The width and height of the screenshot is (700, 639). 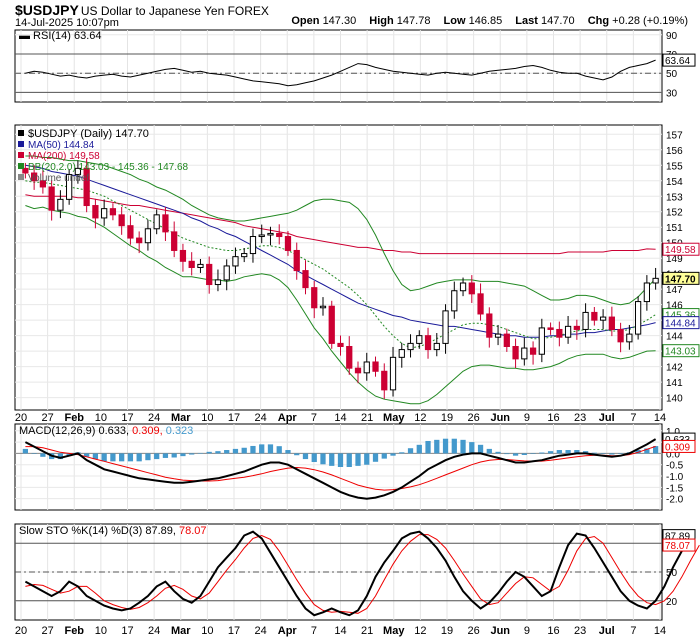 What do you see at coordinates (358, 573) in the screenshot?
I see `sto-k-line` at bounding box center [358, 573].